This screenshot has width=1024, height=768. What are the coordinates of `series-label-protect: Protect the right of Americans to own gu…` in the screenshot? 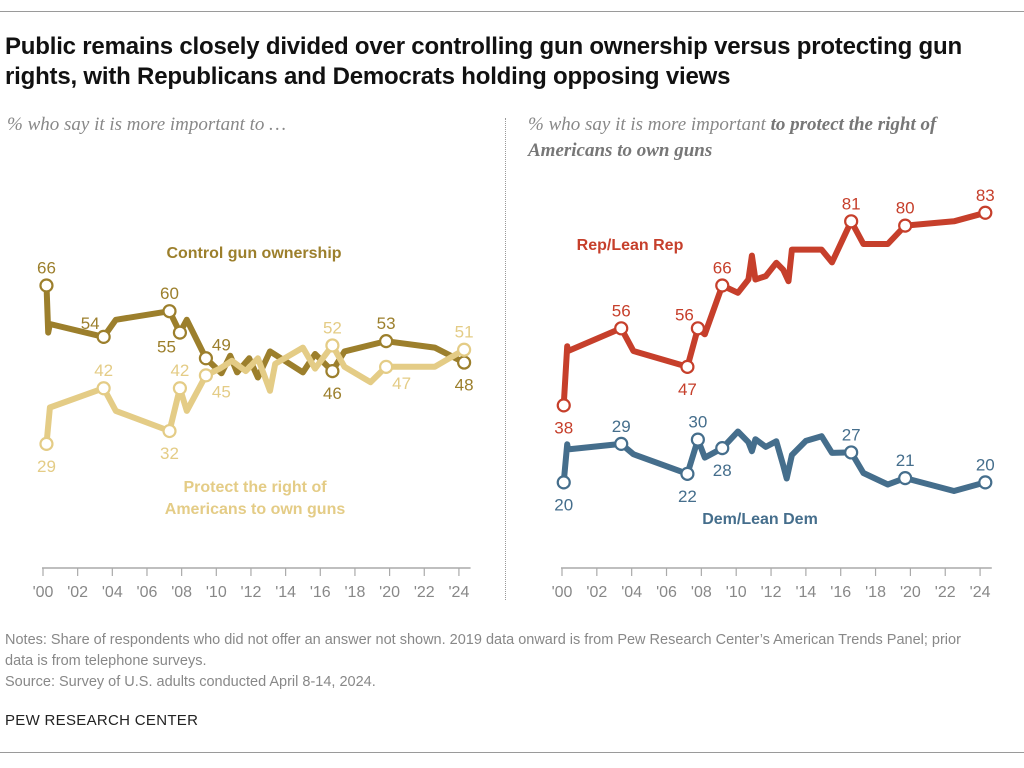 It's located at (255, 498).